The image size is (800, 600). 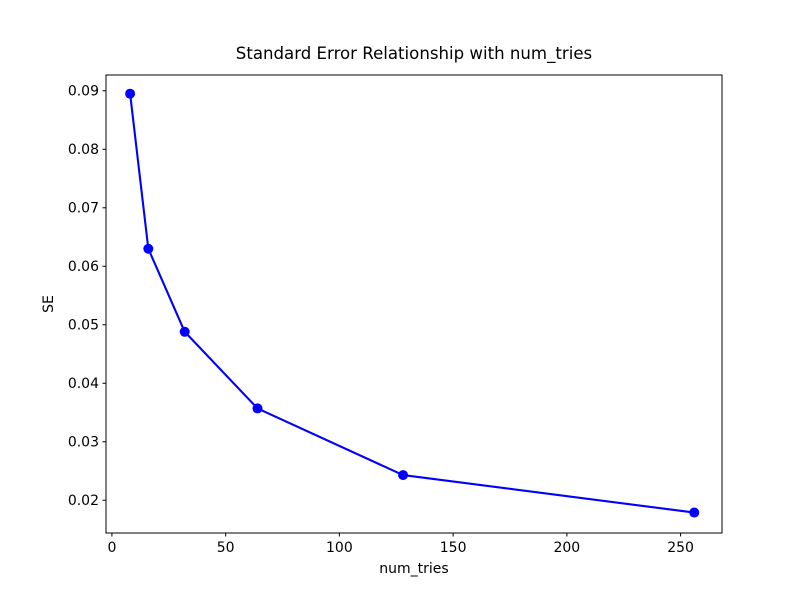 What do you see at coordinates (83, 443) in the screenshot?
I see `y-tick-label: 0.03` at bounding box center [83, 443].